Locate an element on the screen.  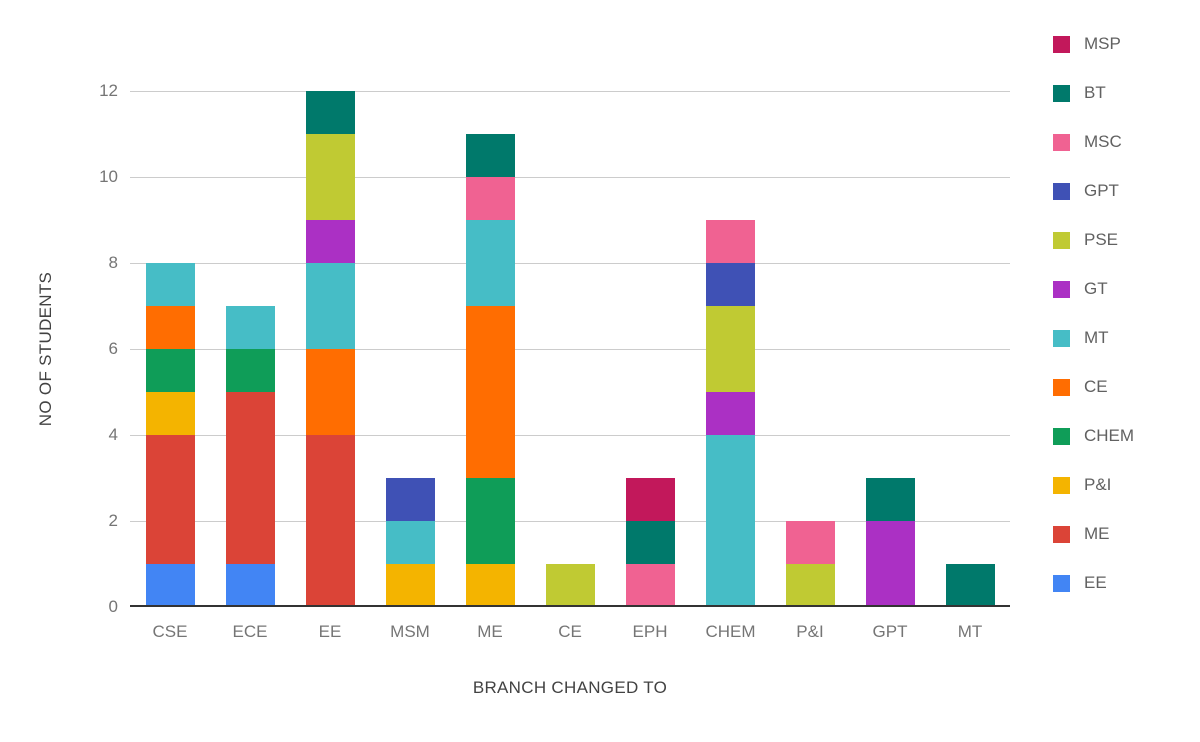
bar-EE is located at coordinates (330, 349).